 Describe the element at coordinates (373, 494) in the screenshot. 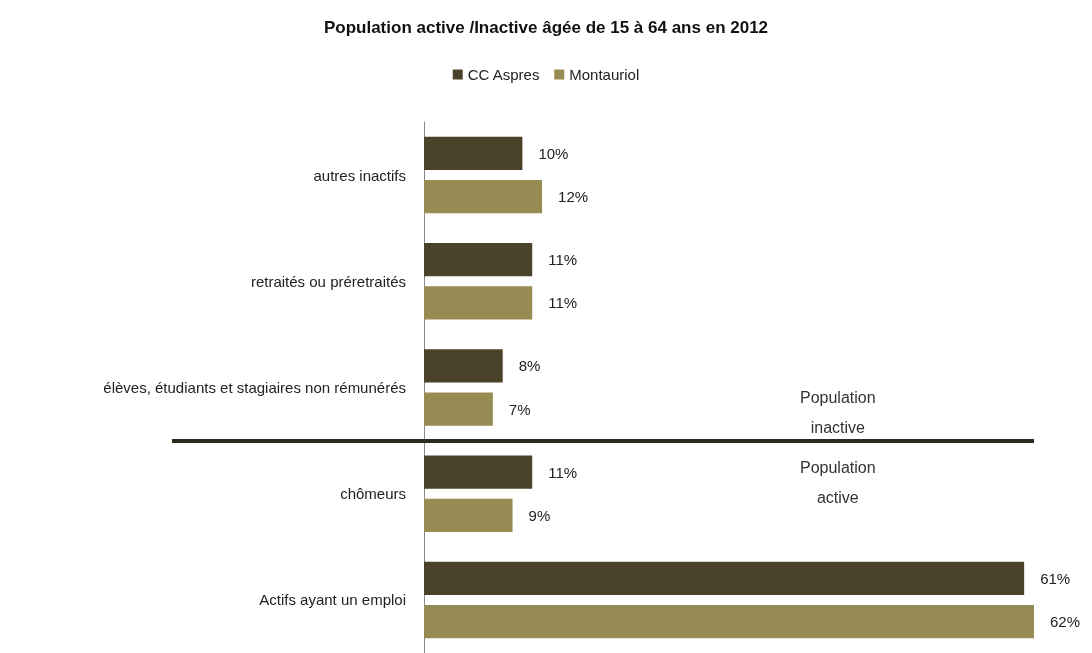

I see `y-tick-label: chômeurs` at that location.